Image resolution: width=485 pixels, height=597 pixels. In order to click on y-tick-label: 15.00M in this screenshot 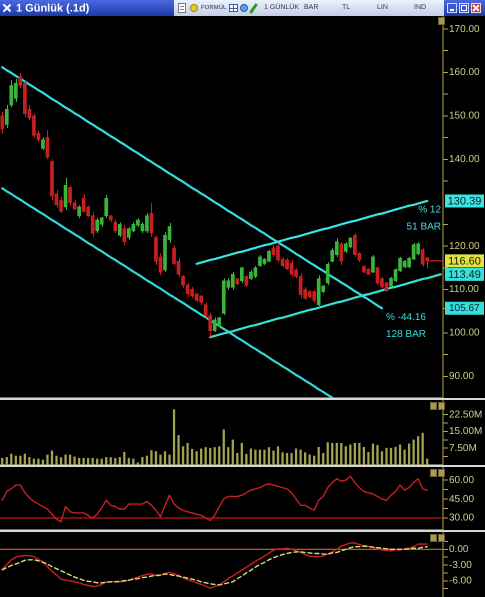, I will do `click(465, 432)`.